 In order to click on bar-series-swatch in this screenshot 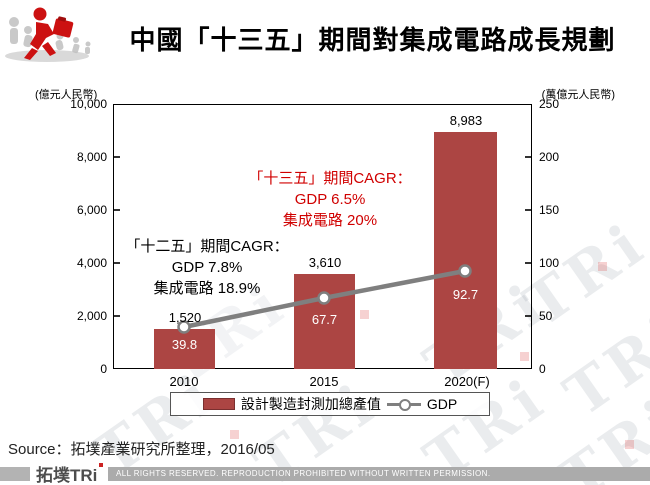, I will do `click(218, 404)`.